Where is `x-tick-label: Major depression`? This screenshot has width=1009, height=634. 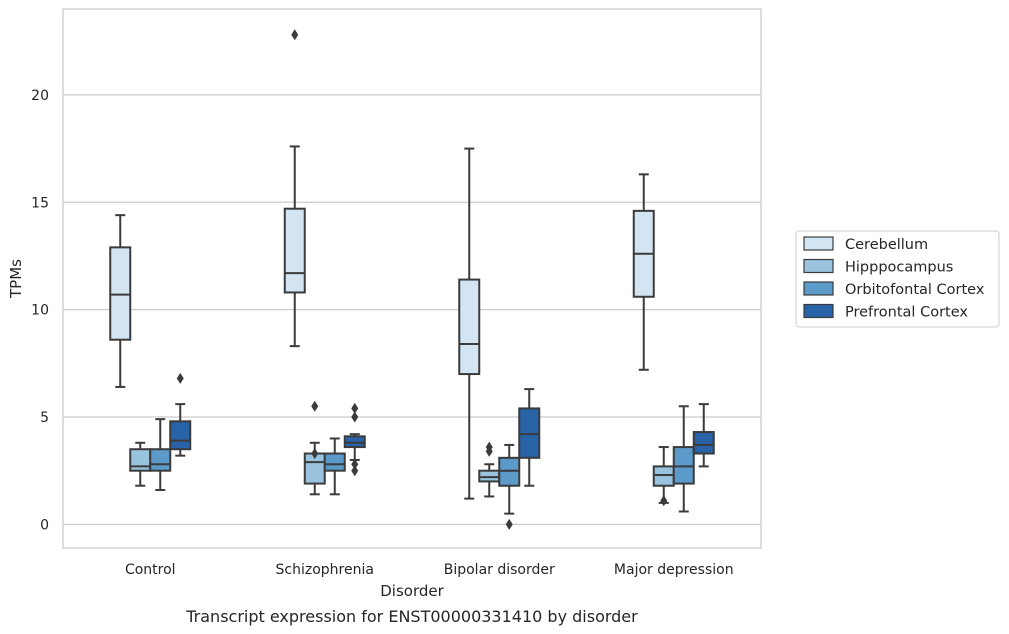
x-tick-label: Major depression is located at coordinates (674, 570).